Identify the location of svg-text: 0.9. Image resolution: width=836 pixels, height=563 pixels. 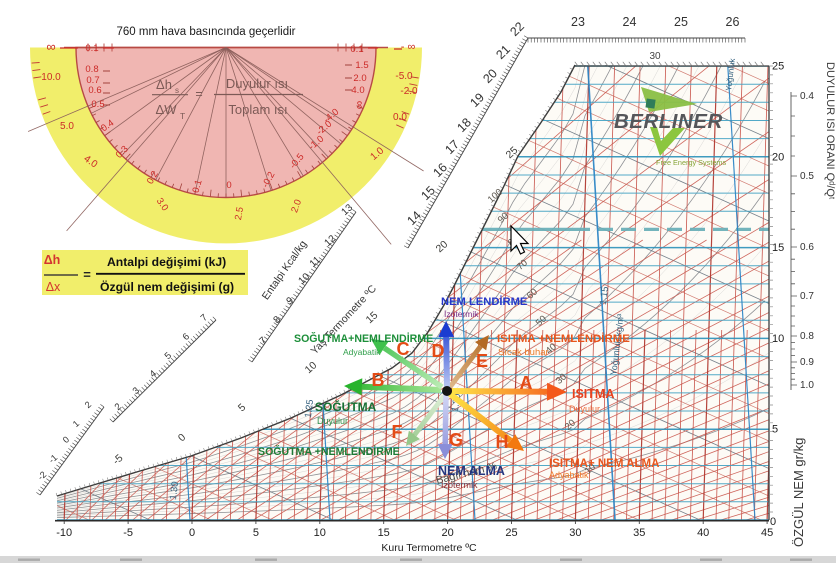
(807, 362).